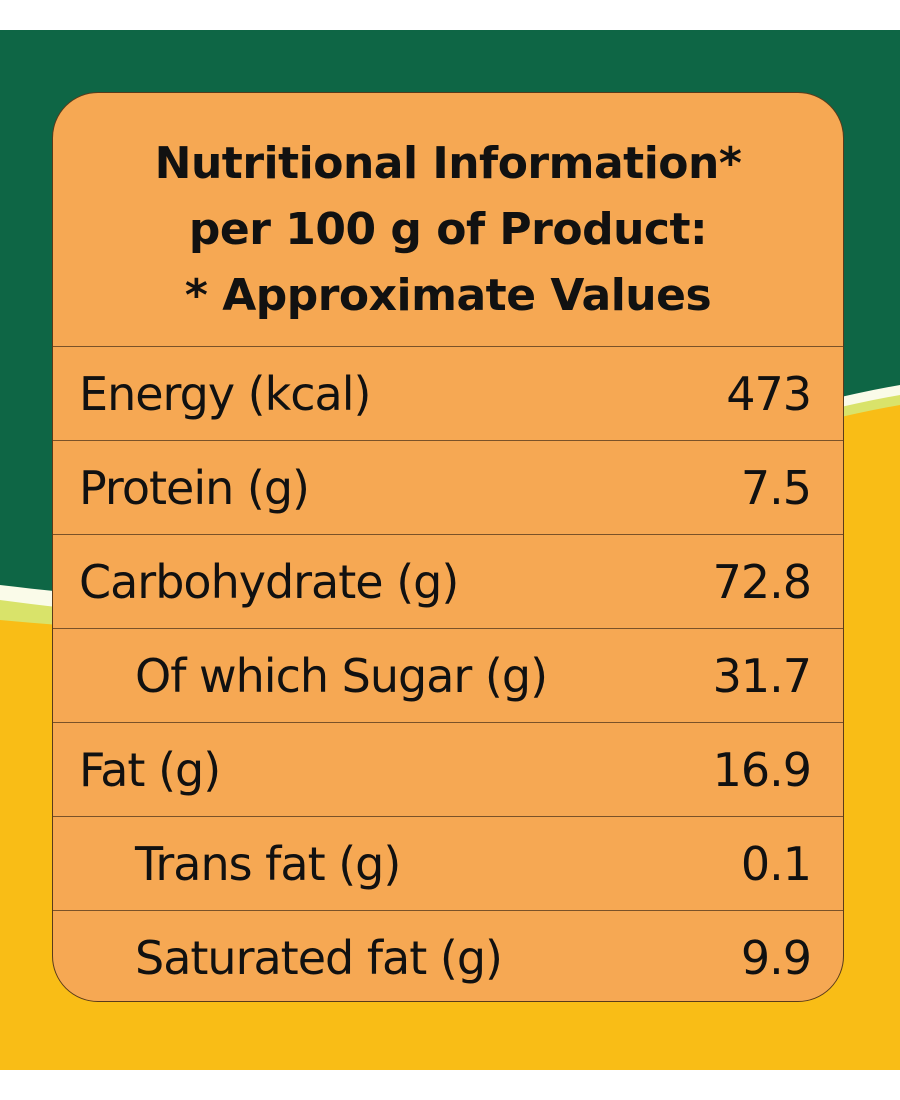 This screenshot has width=900, height=1100. I want to click on row-label: Trans fat (g), so click(268, 863).